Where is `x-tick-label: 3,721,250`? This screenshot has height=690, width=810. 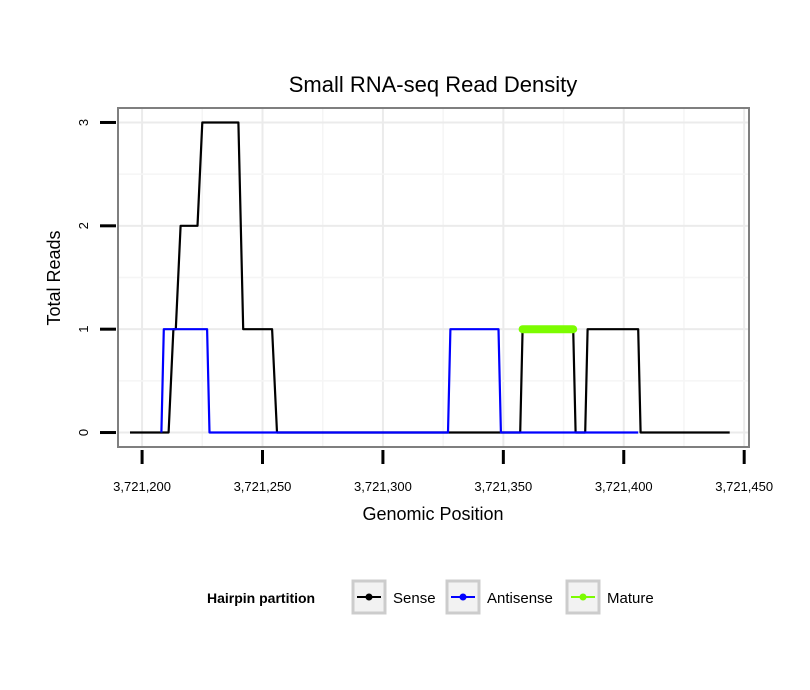
x-tick-label: 3,721,250 is located at coordinates (263, 486).